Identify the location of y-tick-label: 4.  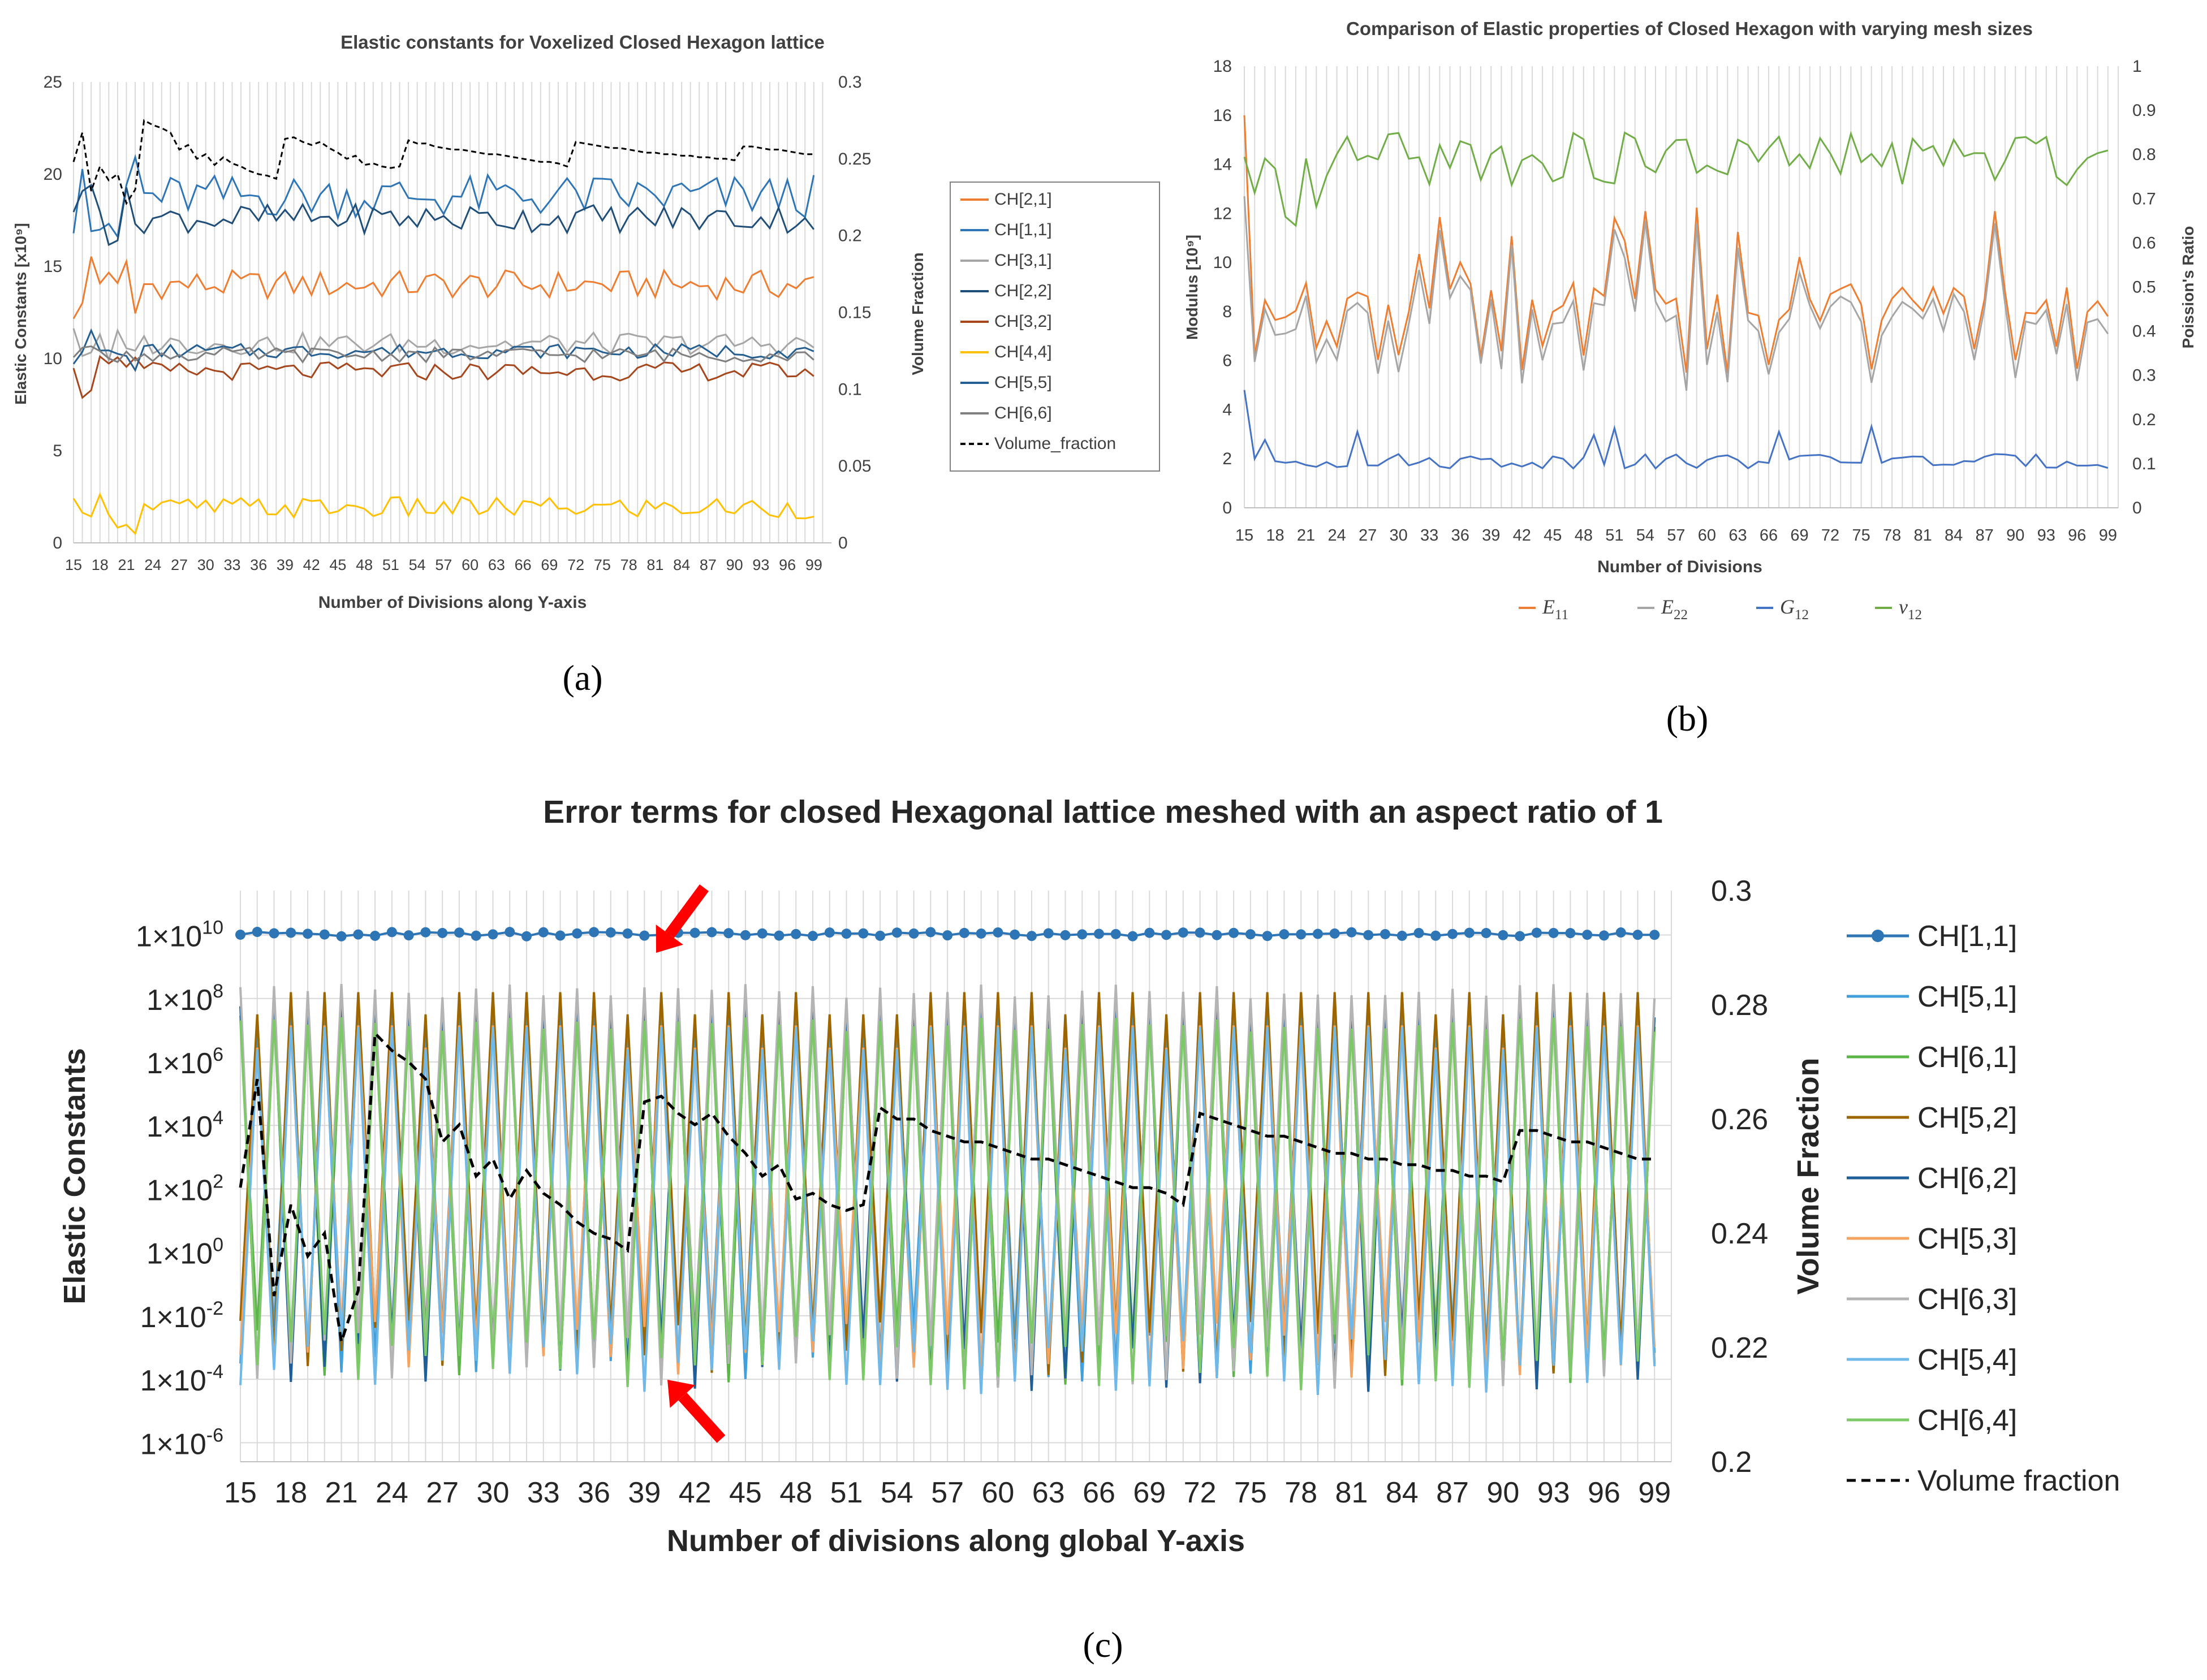
(1227, 409).